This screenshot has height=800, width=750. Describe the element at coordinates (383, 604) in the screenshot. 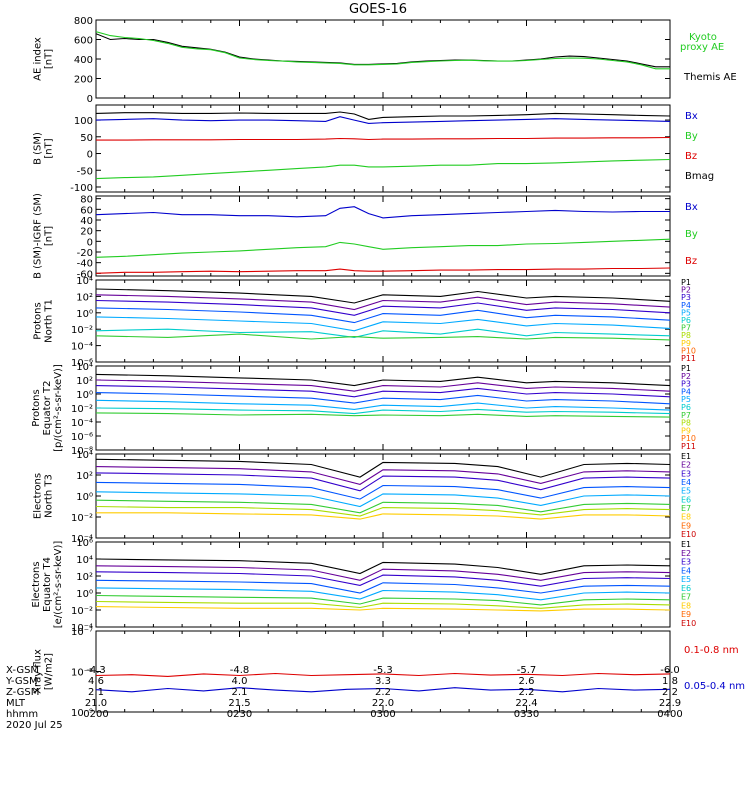

I see `series-line-e7` at that location.